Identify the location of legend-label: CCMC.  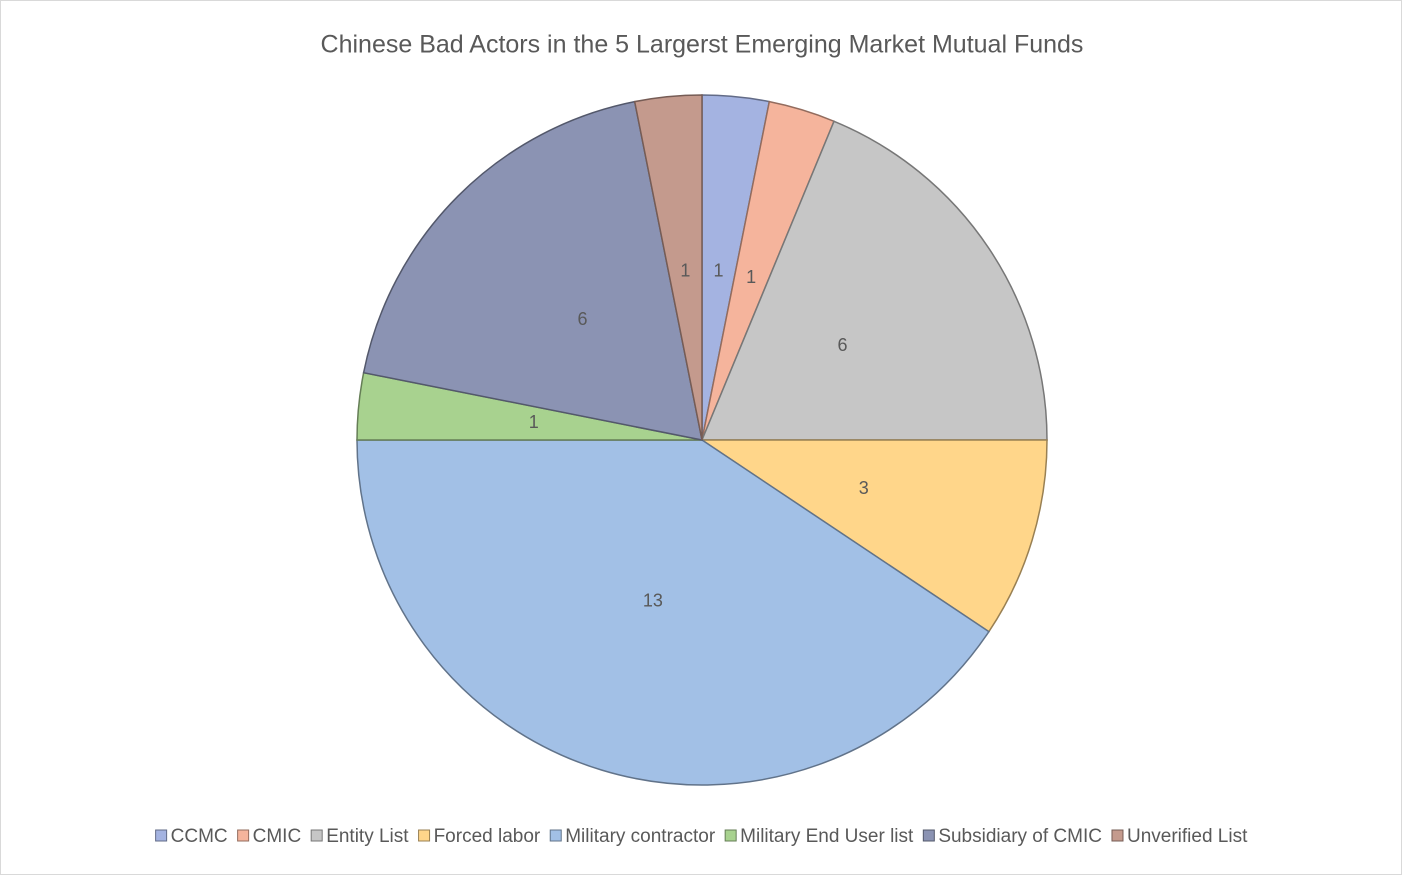
(199, 836).